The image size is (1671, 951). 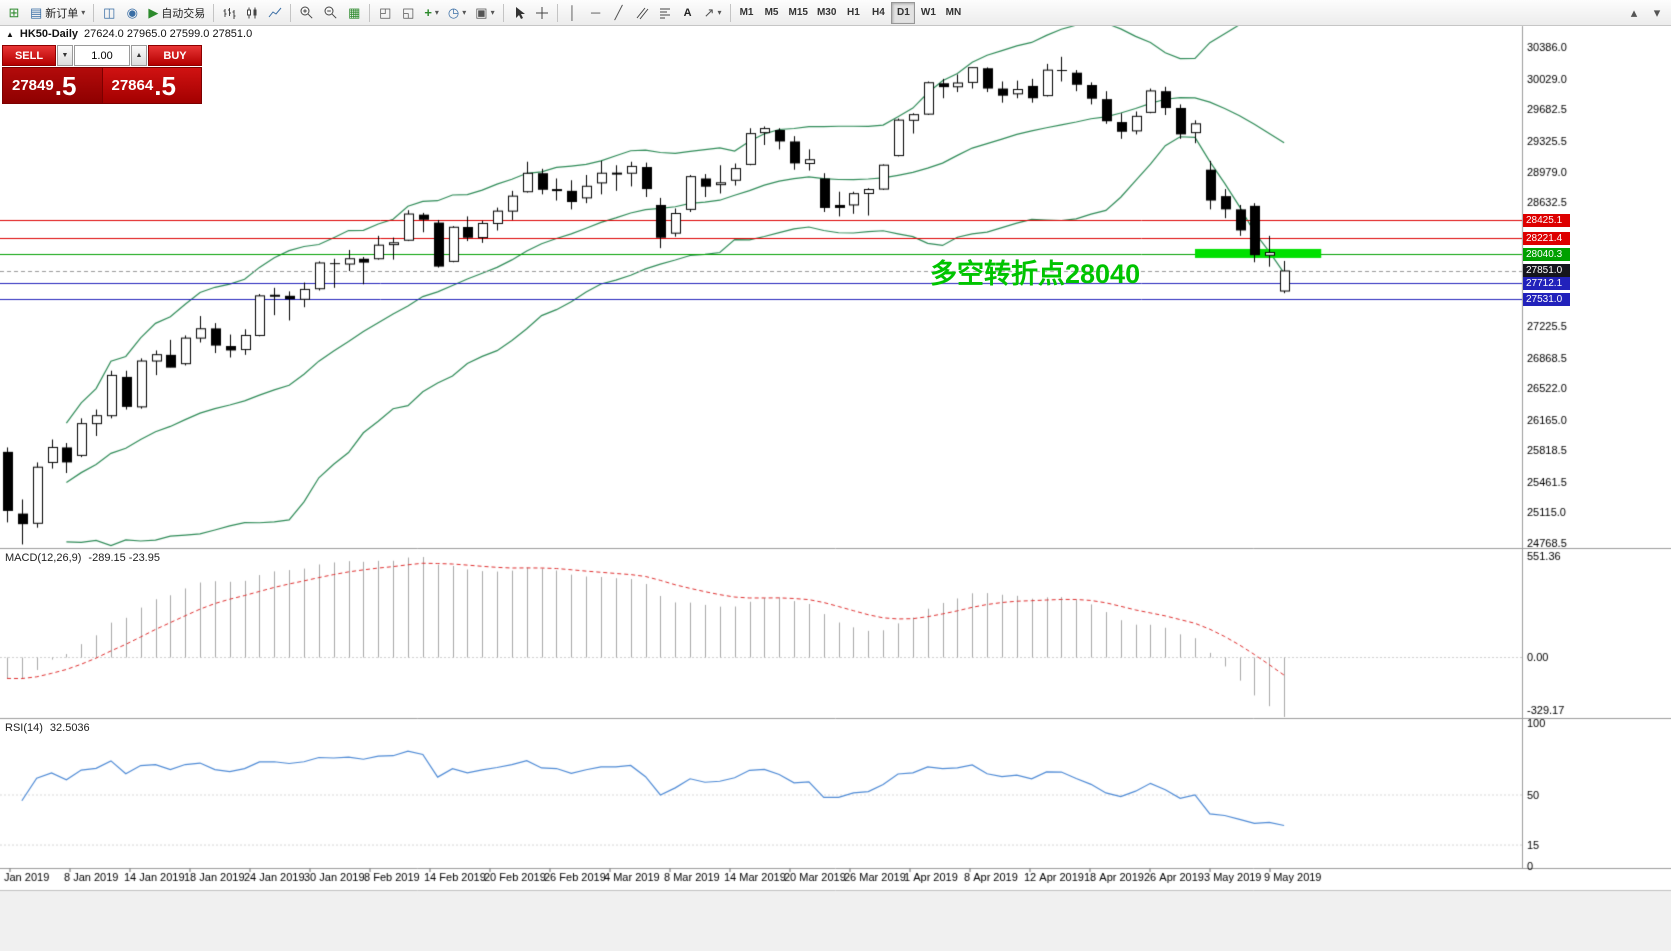 I want to click on data-window-button: ◉, so click(x=132, y=13).